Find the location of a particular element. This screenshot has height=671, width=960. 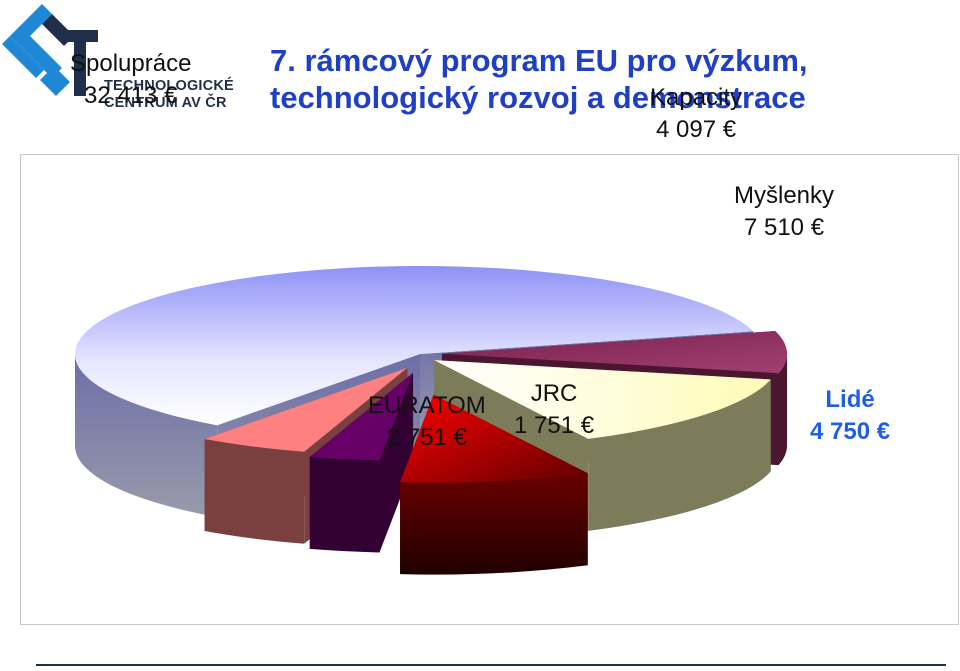

label-spoluprace-value: 32 413 € is located at coordinates (131, 95).